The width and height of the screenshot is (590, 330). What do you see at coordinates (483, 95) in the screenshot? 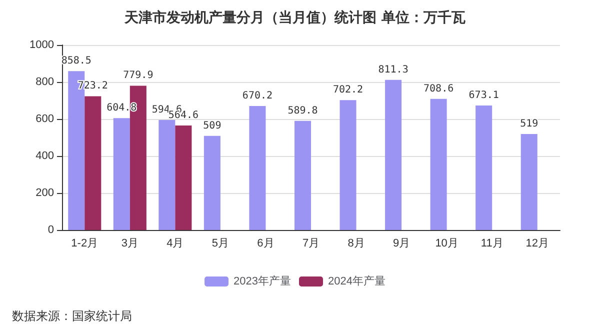
I see `data-label: 673.1` at bounding box center [483, 95].